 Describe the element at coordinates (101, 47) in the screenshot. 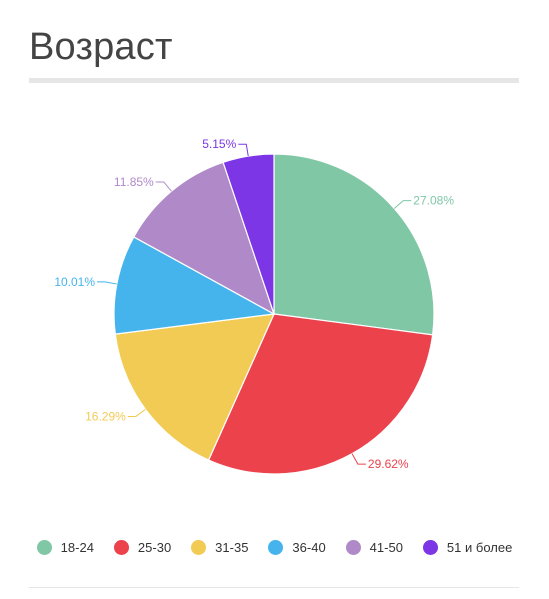

I see `chart-title: Возраст` at that location.